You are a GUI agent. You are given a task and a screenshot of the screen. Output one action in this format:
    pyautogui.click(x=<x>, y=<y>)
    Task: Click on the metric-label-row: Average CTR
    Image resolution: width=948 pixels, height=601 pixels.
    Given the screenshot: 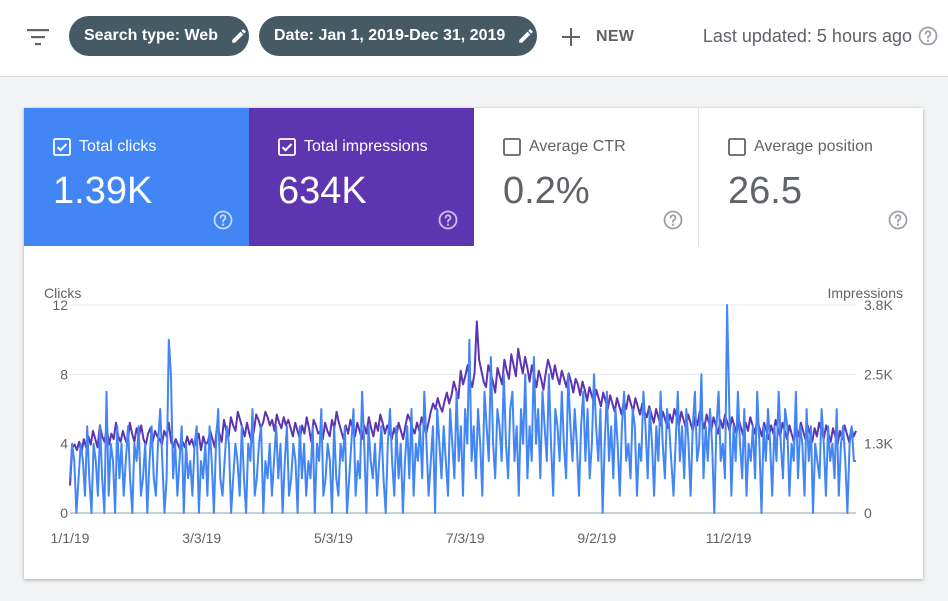 What is the action you would take?
    pyautogui.click(x=564, y=147)
    